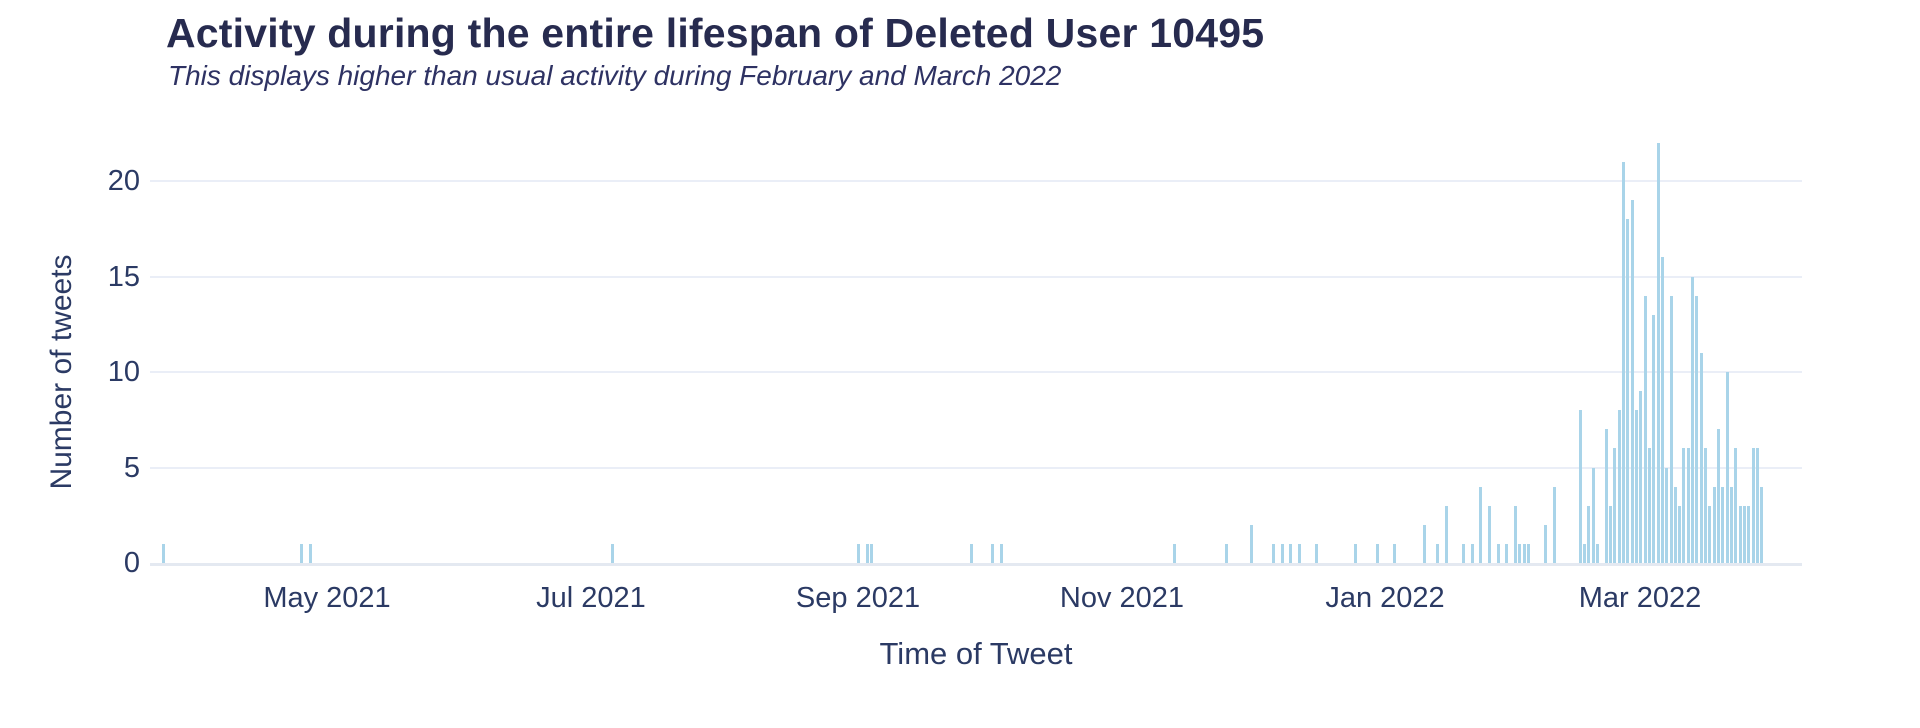 This screenshot has width=1920, height=728. What do you see at coordinates (123, 372) in the screenshot?
I see `y-tick-label-10: 10` at bounding box center [123, 372].